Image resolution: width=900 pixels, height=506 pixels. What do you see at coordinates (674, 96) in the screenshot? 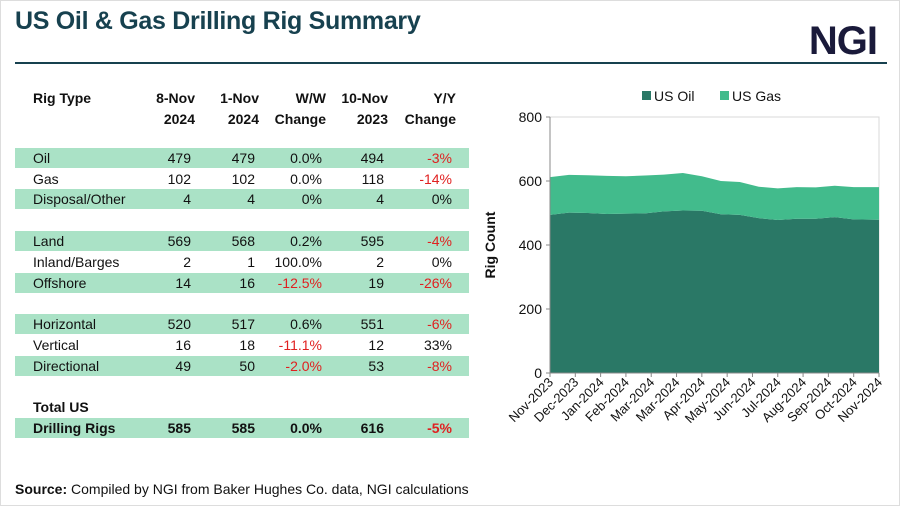
I see `legend-label: US Oil` at bounding box center [674, 96].